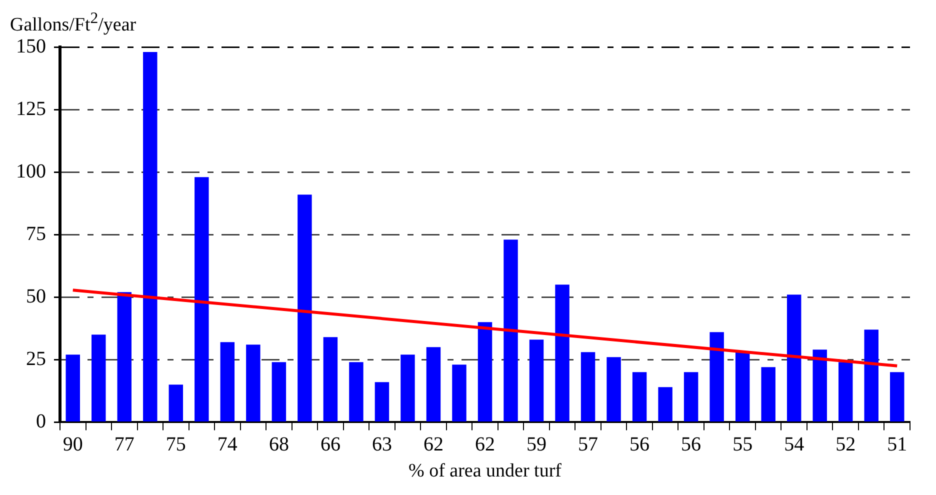 The height and width of the screenshot is (495, 936). Describe the element at coordinates (36, 233) in the screenshot. I see `y-tick-label: 75` at that location.